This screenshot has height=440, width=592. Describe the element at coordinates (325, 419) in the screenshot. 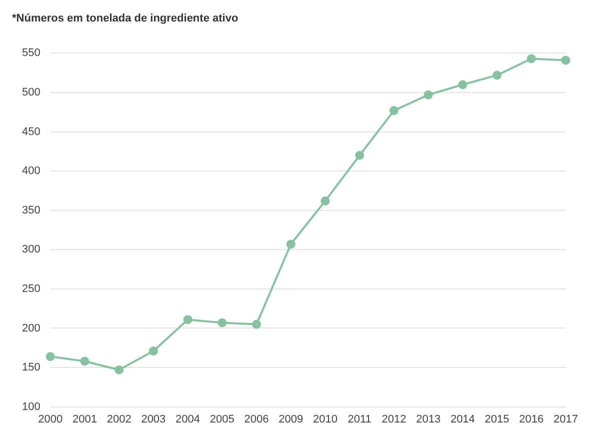

I see `x-tick-label: 2010` at that location.